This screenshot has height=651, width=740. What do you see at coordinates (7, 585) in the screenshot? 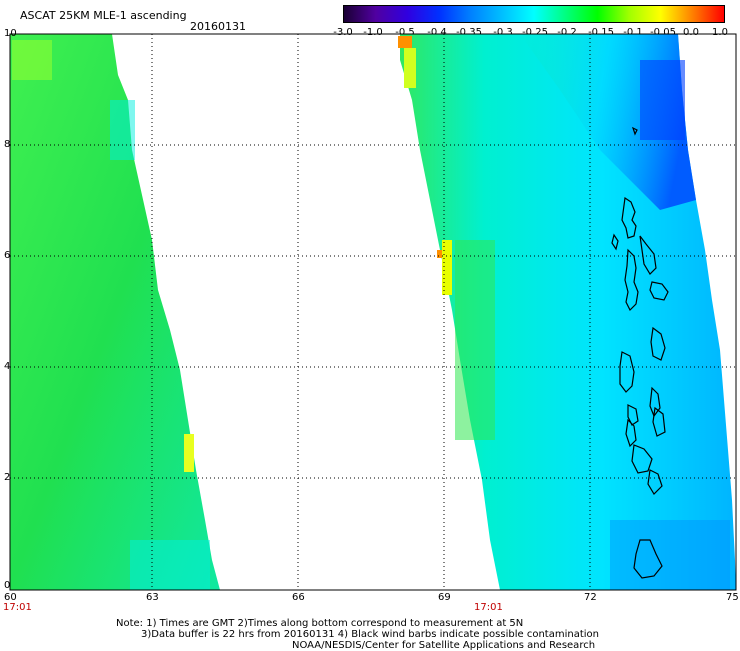
I see `y-tick-label: 0` at bounding box center [7, 585].